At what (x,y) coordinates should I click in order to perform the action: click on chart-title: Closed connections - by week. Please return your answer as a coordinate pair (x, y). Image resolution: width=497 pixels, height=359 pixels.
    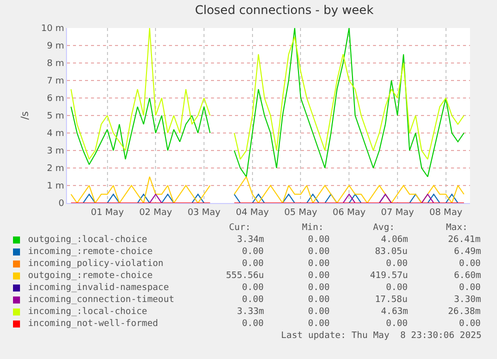
    Looking at the image, I should click on (284, 10).